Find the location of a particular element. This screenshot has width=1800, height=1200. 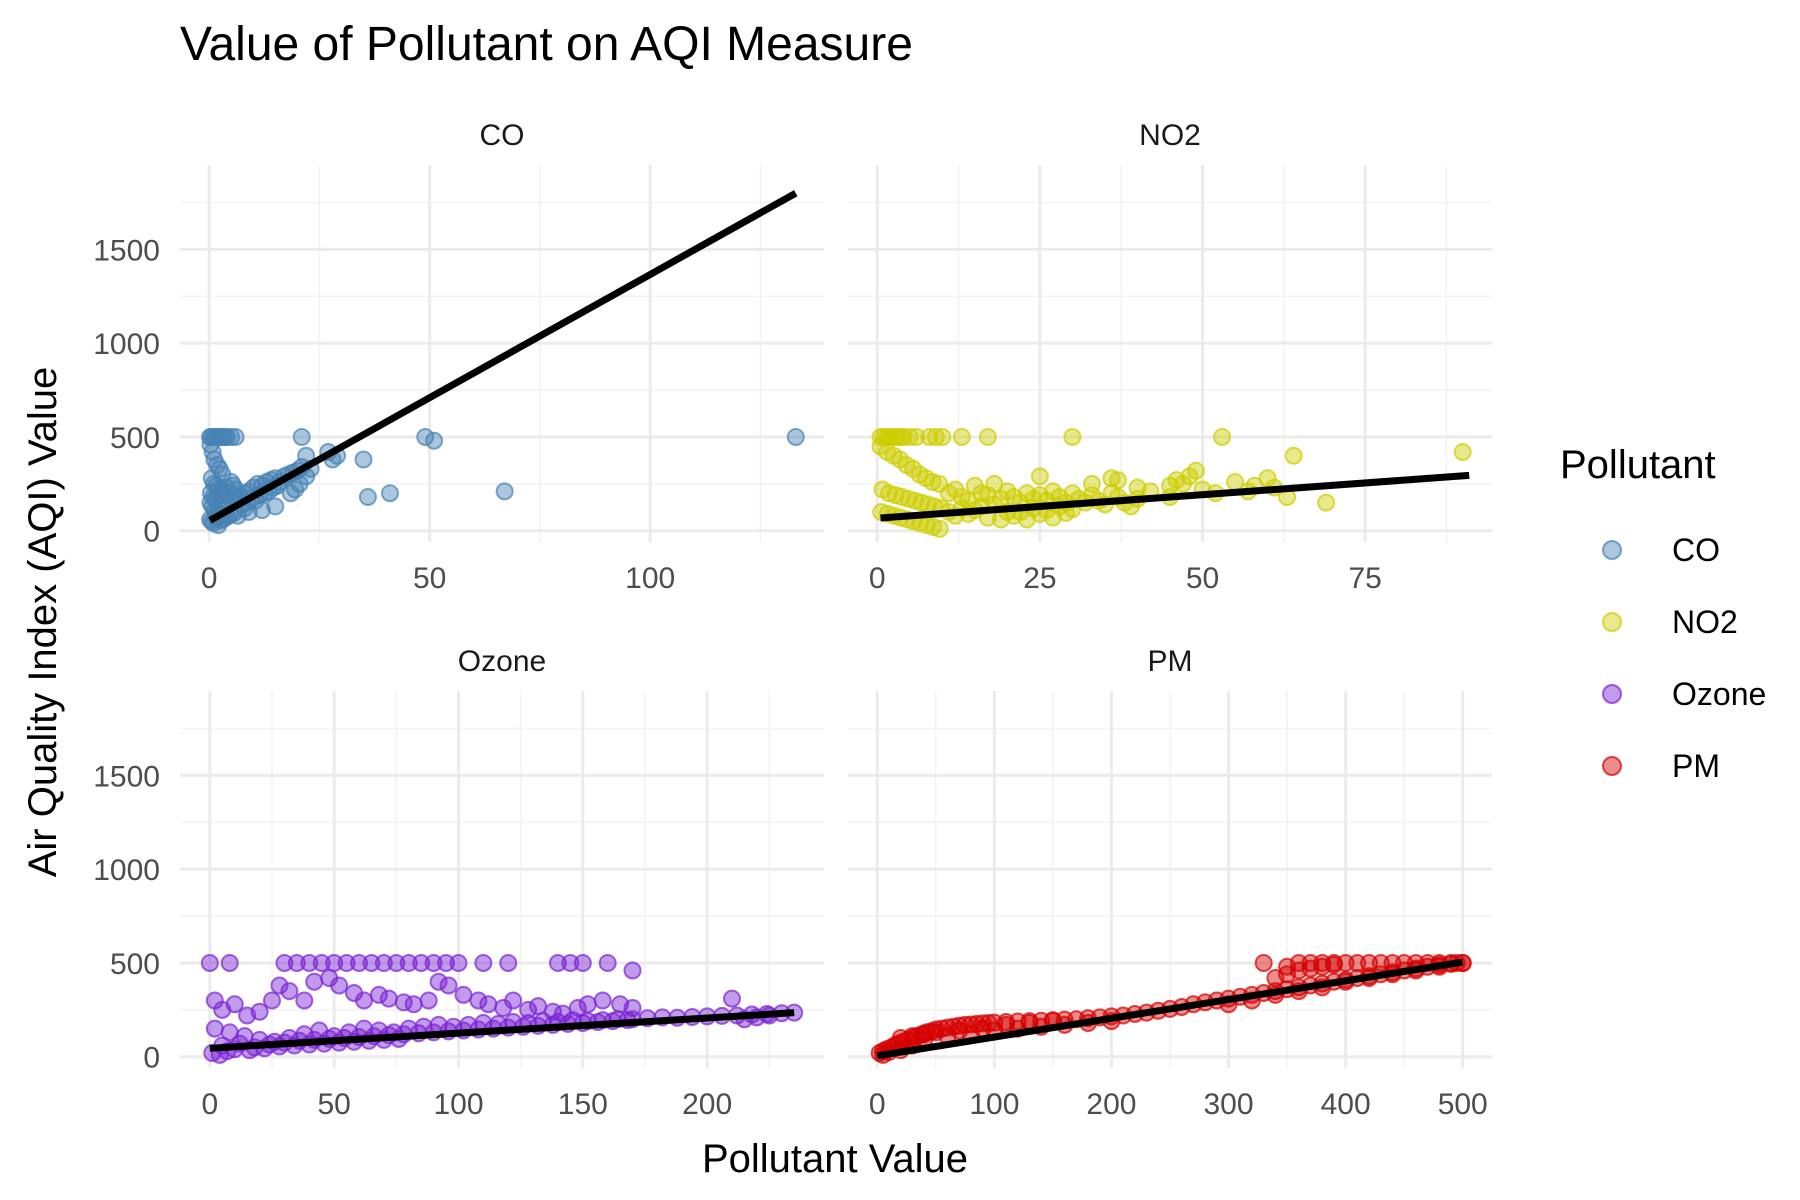

x-tick-label: 75 is located at coordinates (1364, 578).